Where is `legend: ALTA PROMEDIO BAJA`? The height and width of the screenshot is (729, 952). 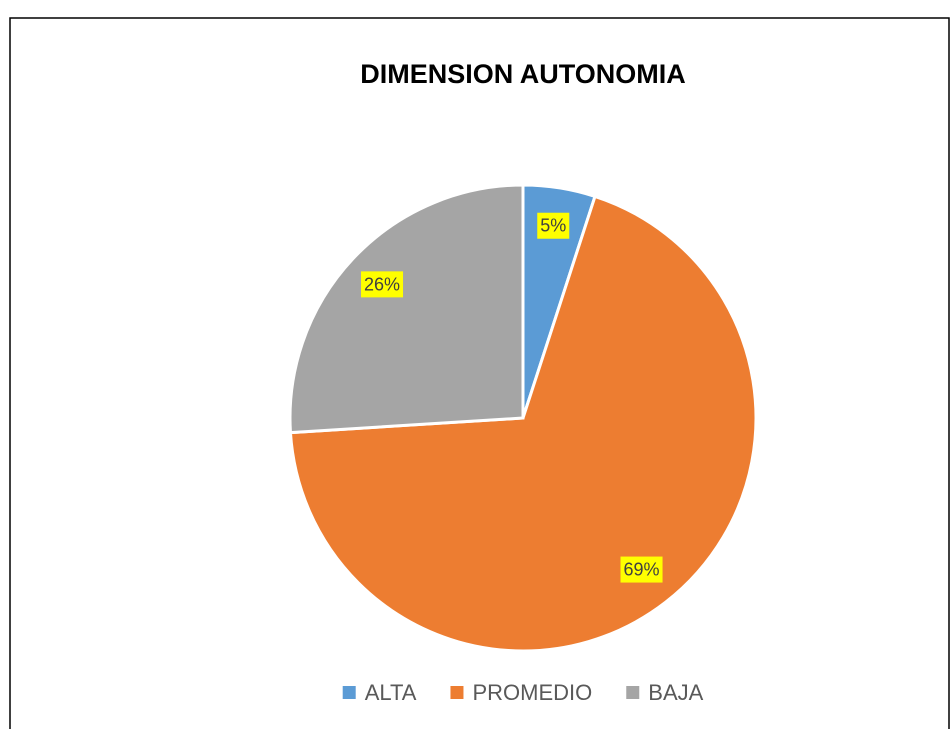
legend: ALTA PROMEDIO BAJA is located at coordinates (523, 692).